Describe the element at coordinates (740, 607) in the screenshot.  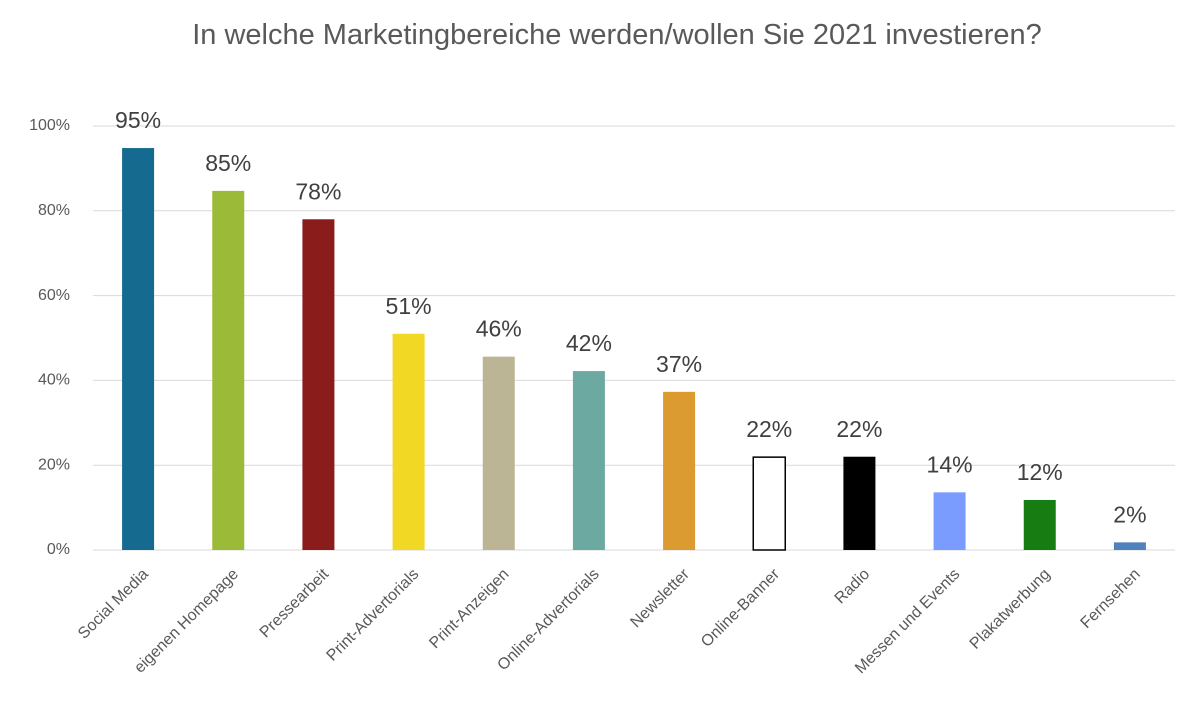
I see `x-tick-label: Online-Banner` at that location.